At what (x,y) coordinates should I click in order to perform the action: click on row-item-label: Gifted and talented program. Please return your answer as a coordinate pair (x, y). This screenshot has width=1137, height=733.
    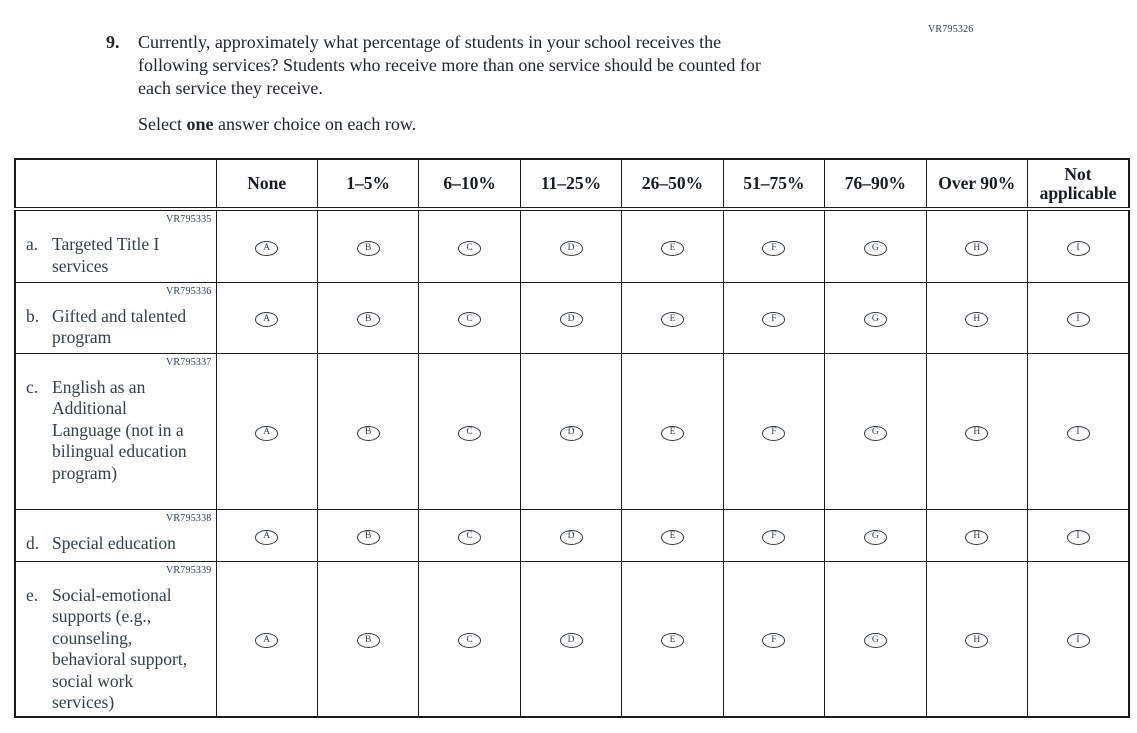
    Looking at the image, I should click on (119, 326).